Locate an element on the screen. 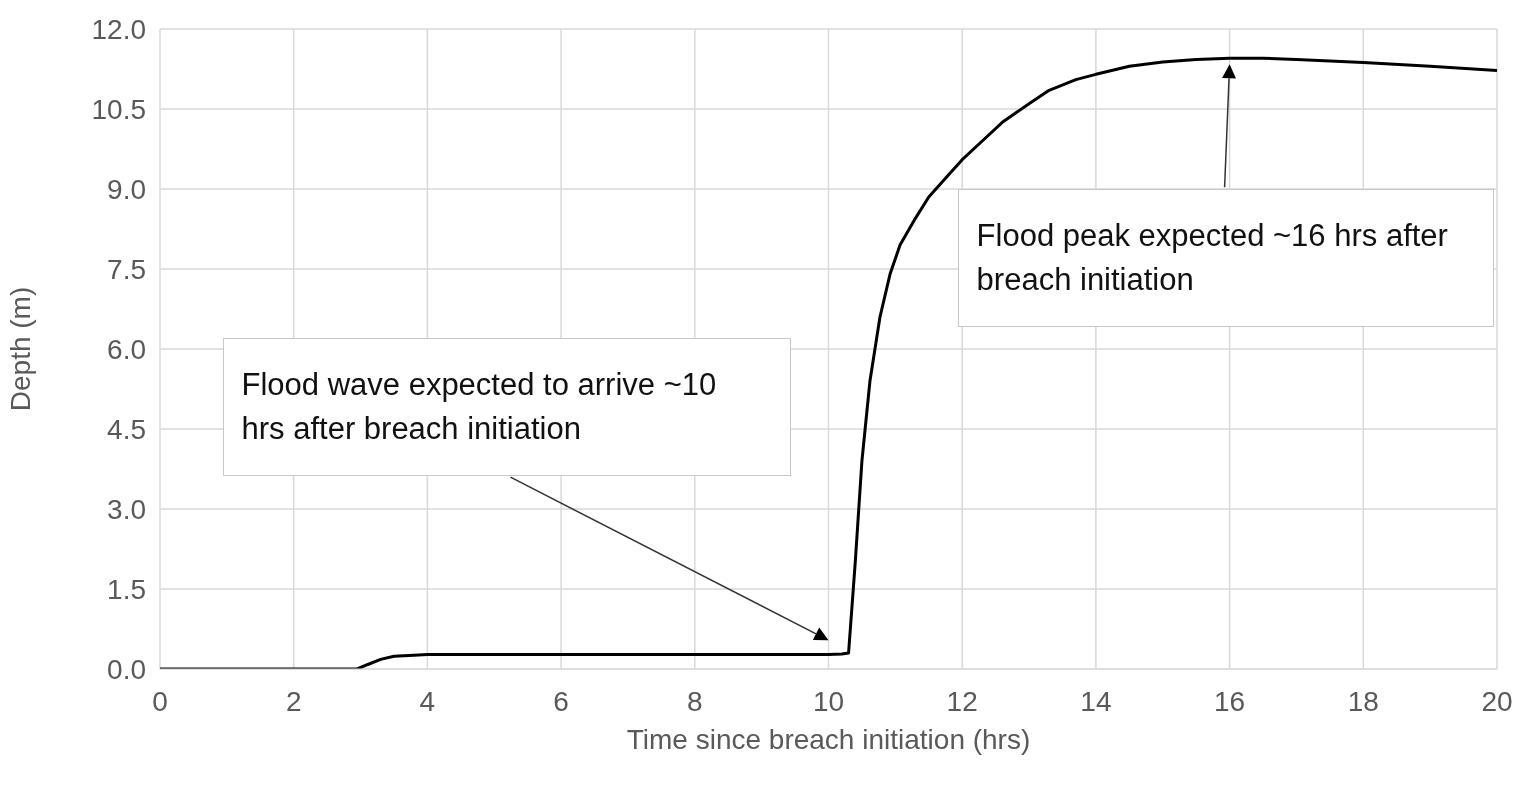 The width and height of the screenshot is (1528, 809). x-tick-label: 12 is located at coordinates (962, 701).